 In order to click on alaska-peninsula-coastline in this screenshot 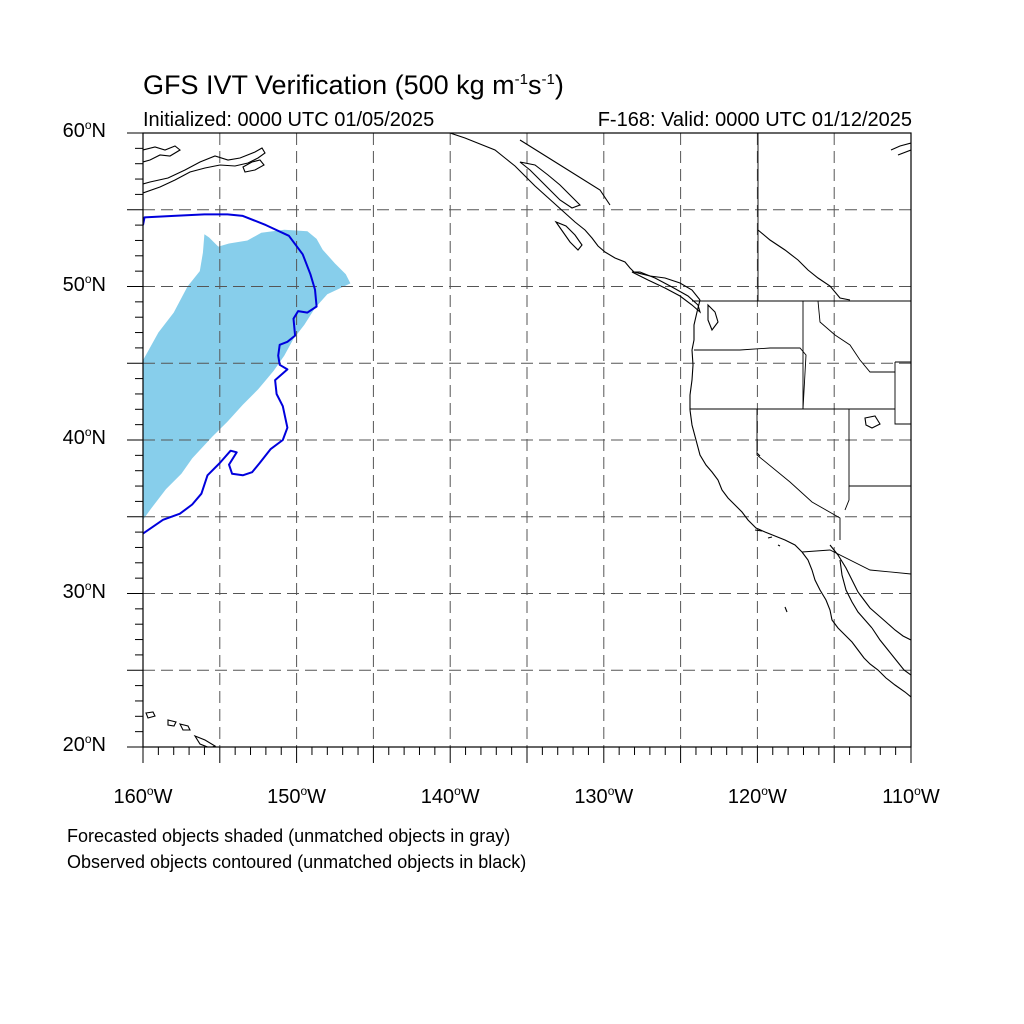, I will do `click(204, 170)`.